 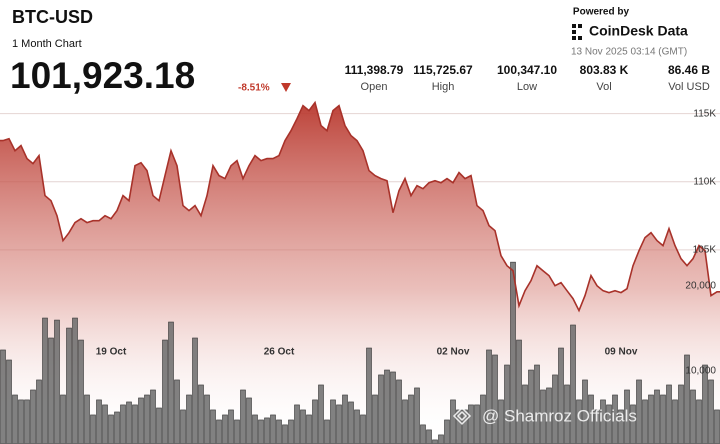 I want to click on x-tick-label: 26 Oct, so click(x=279, y=352).